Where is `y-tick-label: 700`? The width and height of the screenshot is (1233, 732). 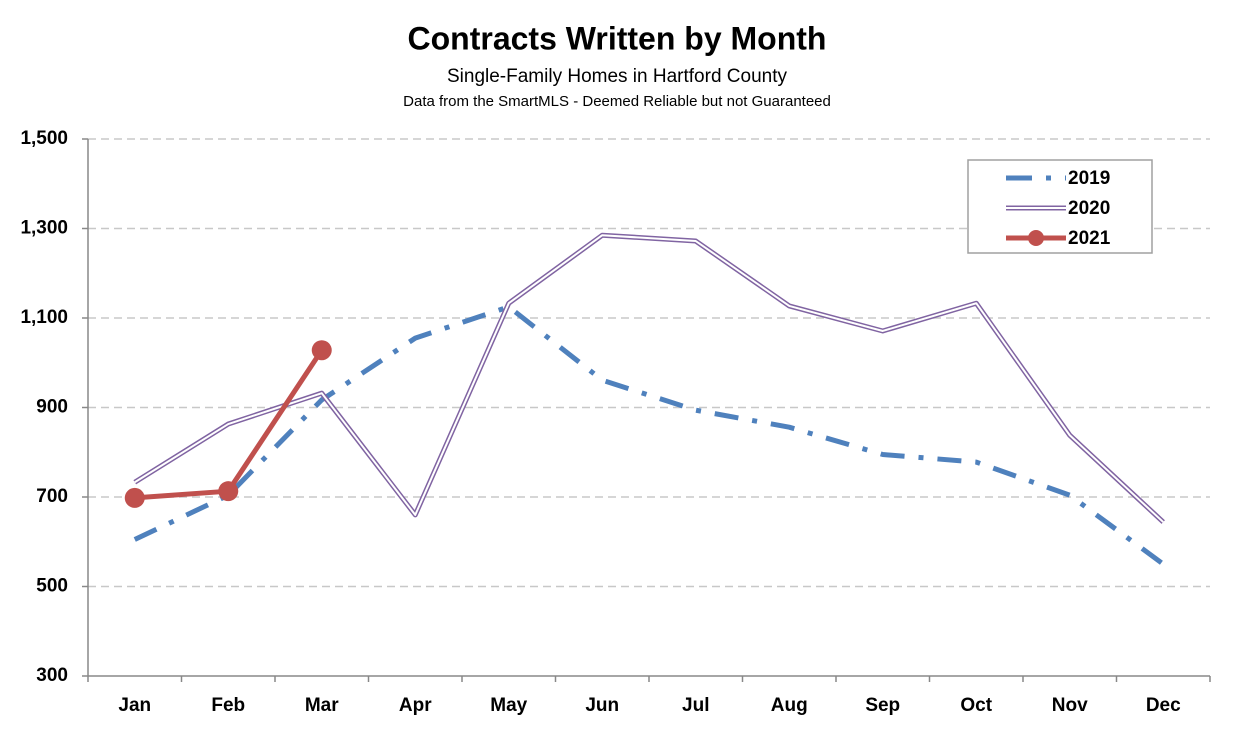
y-tick-label: 700 is located at coordinates (52, 496).